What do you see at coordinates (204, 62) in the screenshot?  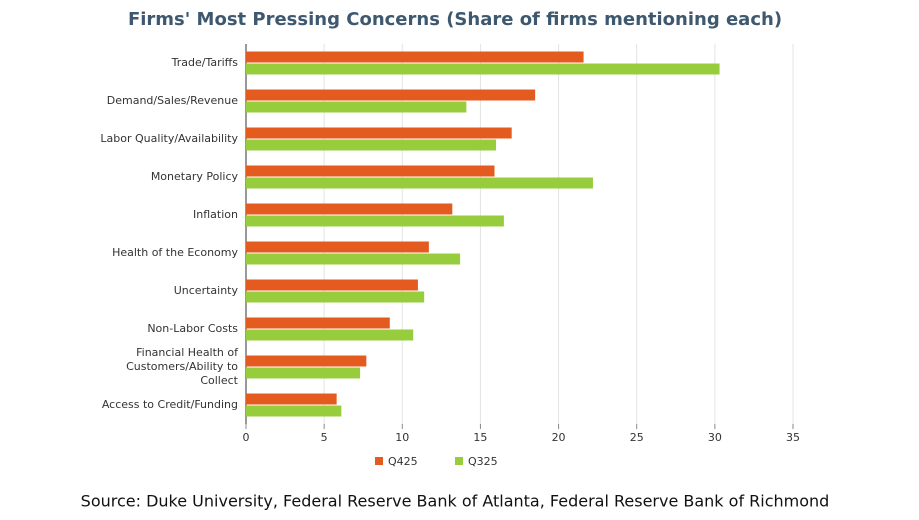 I see `y-tick-label: Trade/Tariffs` at bounding box center [204, 62].